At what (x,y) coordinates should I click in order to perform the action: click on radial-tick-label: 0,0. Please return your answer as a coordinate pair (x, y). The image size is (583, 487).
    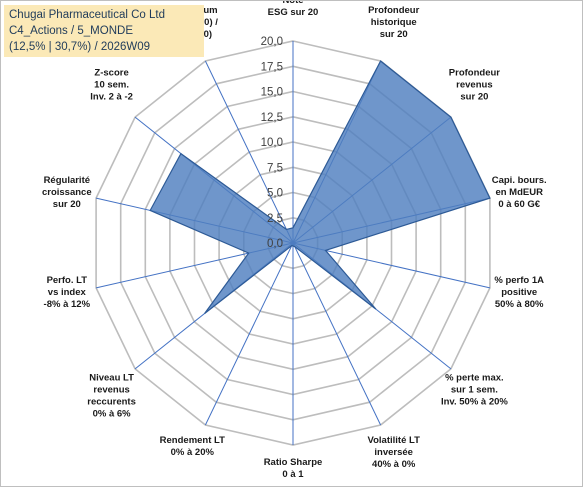
    Looking at the image, I should click on (275, 244).